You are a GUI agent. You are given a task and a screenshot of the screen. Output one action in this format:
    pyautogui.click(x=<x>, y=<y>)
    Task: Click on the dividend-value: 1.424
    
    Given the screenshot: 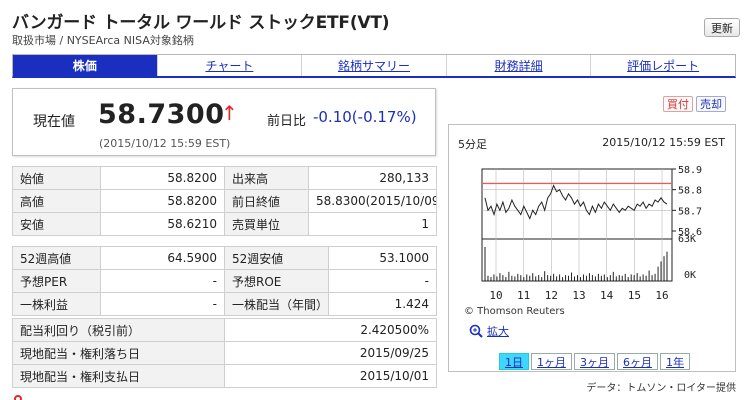 What is the action you would take?
    pyautogui.click(x=382, y=304)
    